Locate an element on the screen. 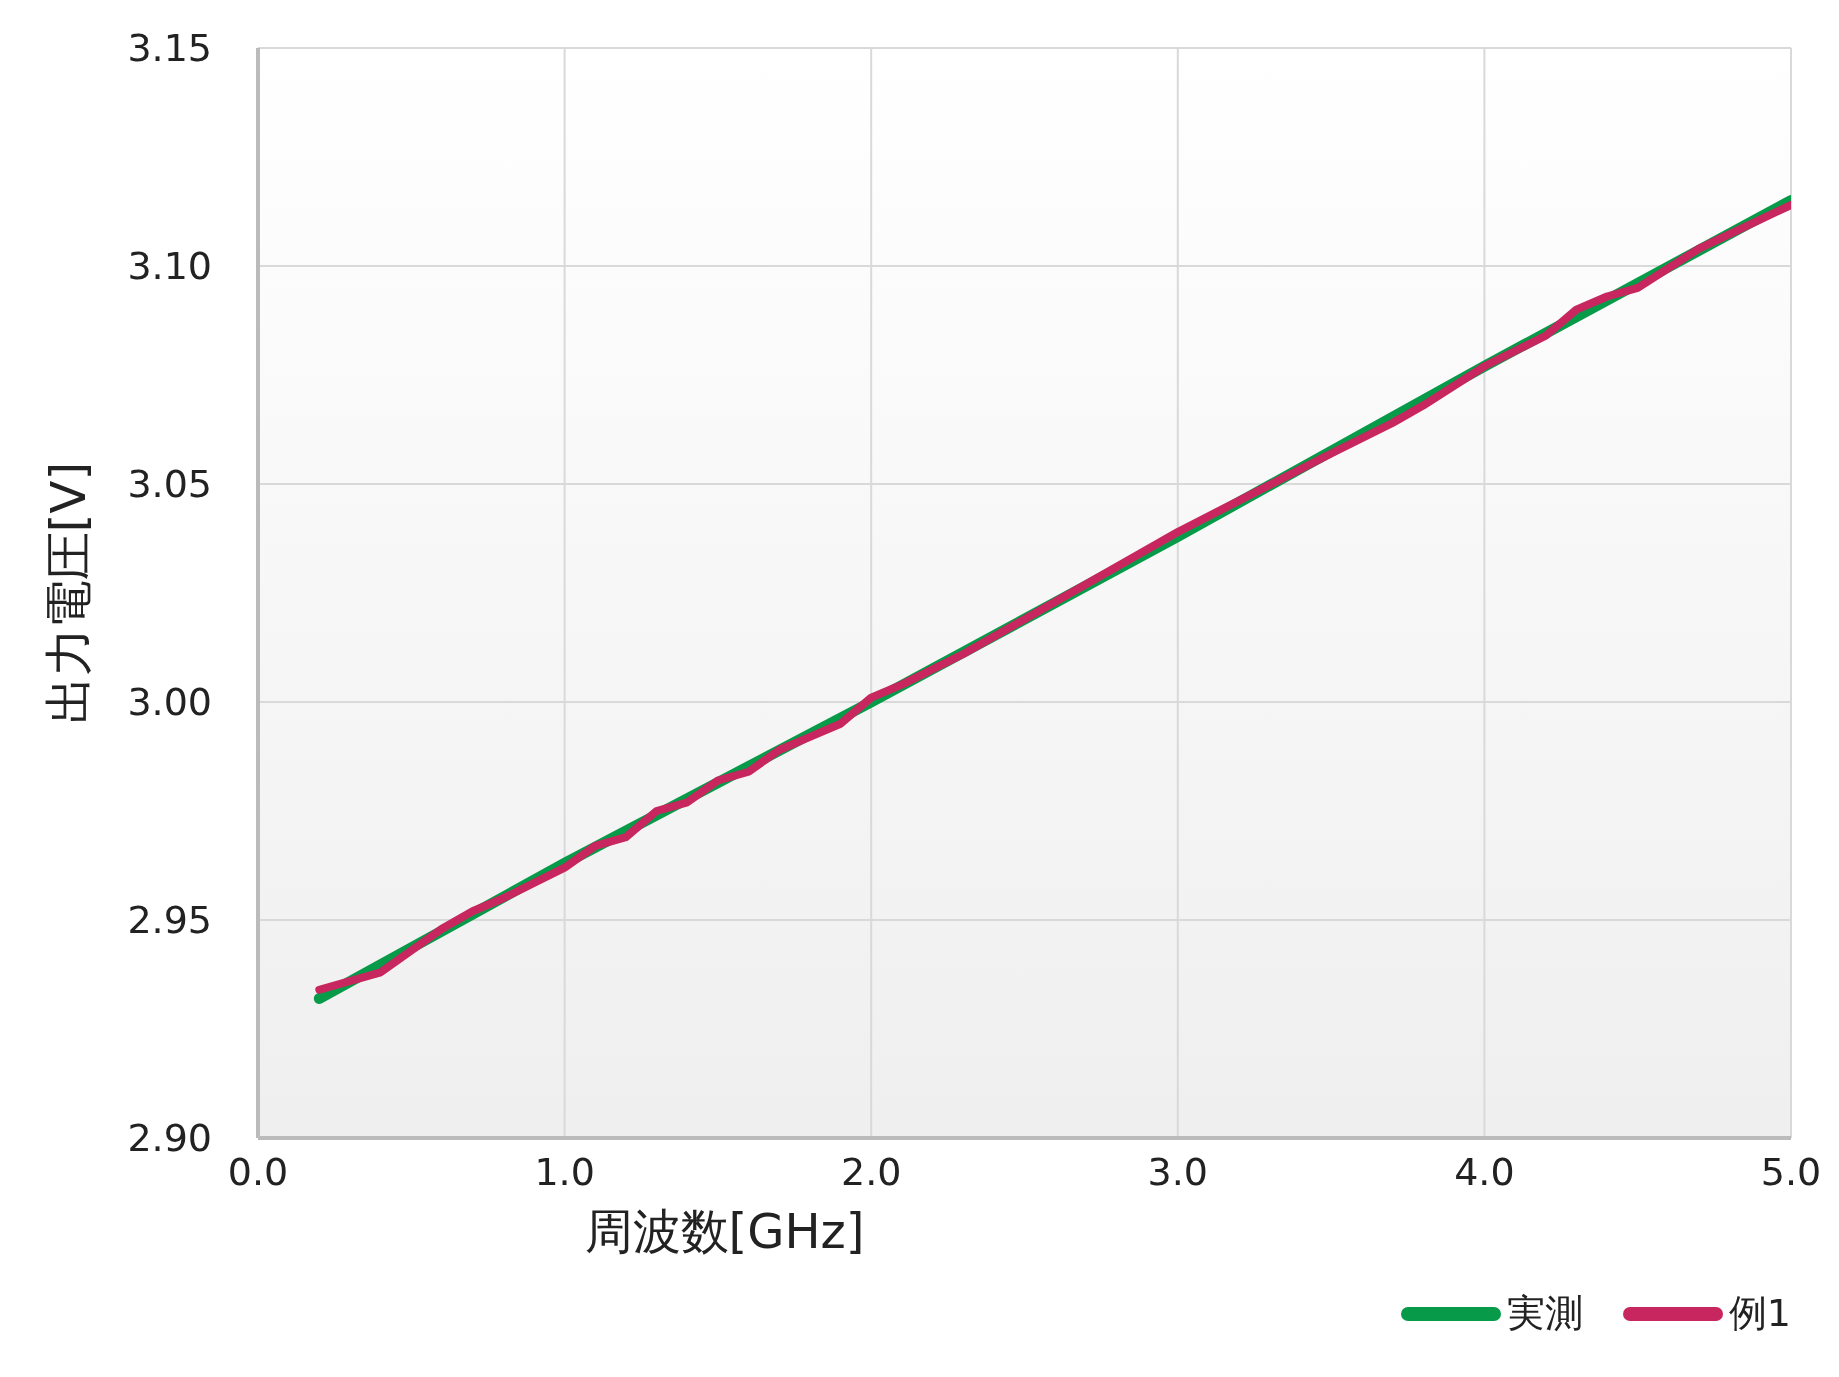 The width and height of the screenshot is (1839, 1377). y-tick-label: 3.00 is located at coordinates (169, 702).